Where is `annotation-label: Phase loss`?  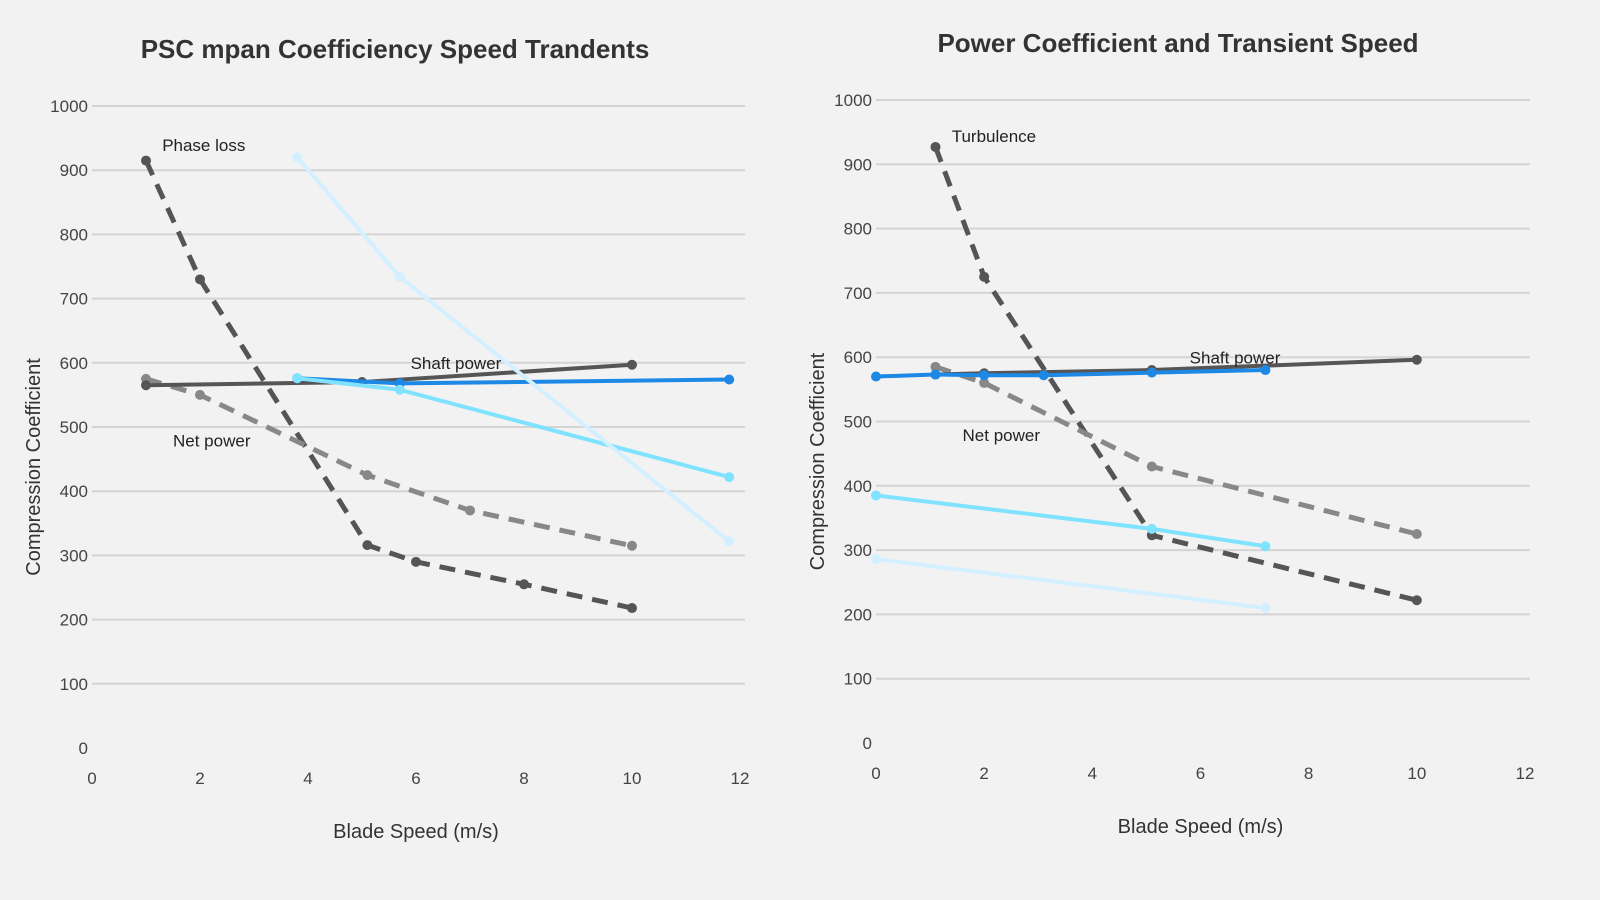
annotation-label: Phase loss is located at coordinates (203, 145).